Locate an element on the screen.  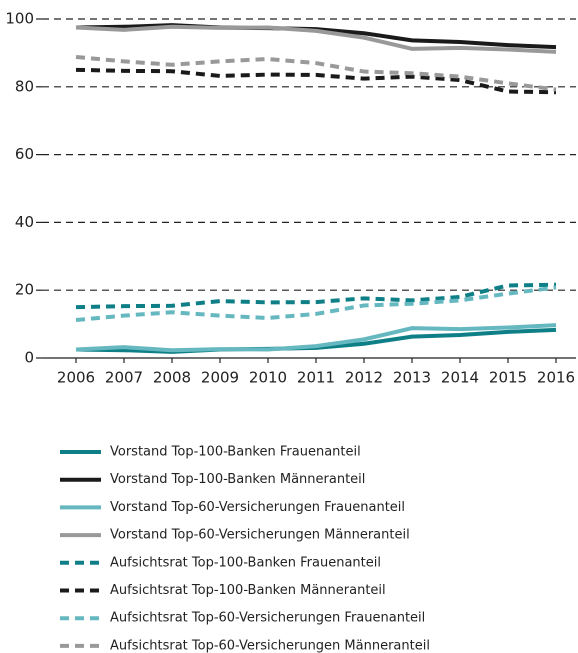
legend-label: Vorstand Top-100-Banken Männeranteil is located at coordinates (237, 479).